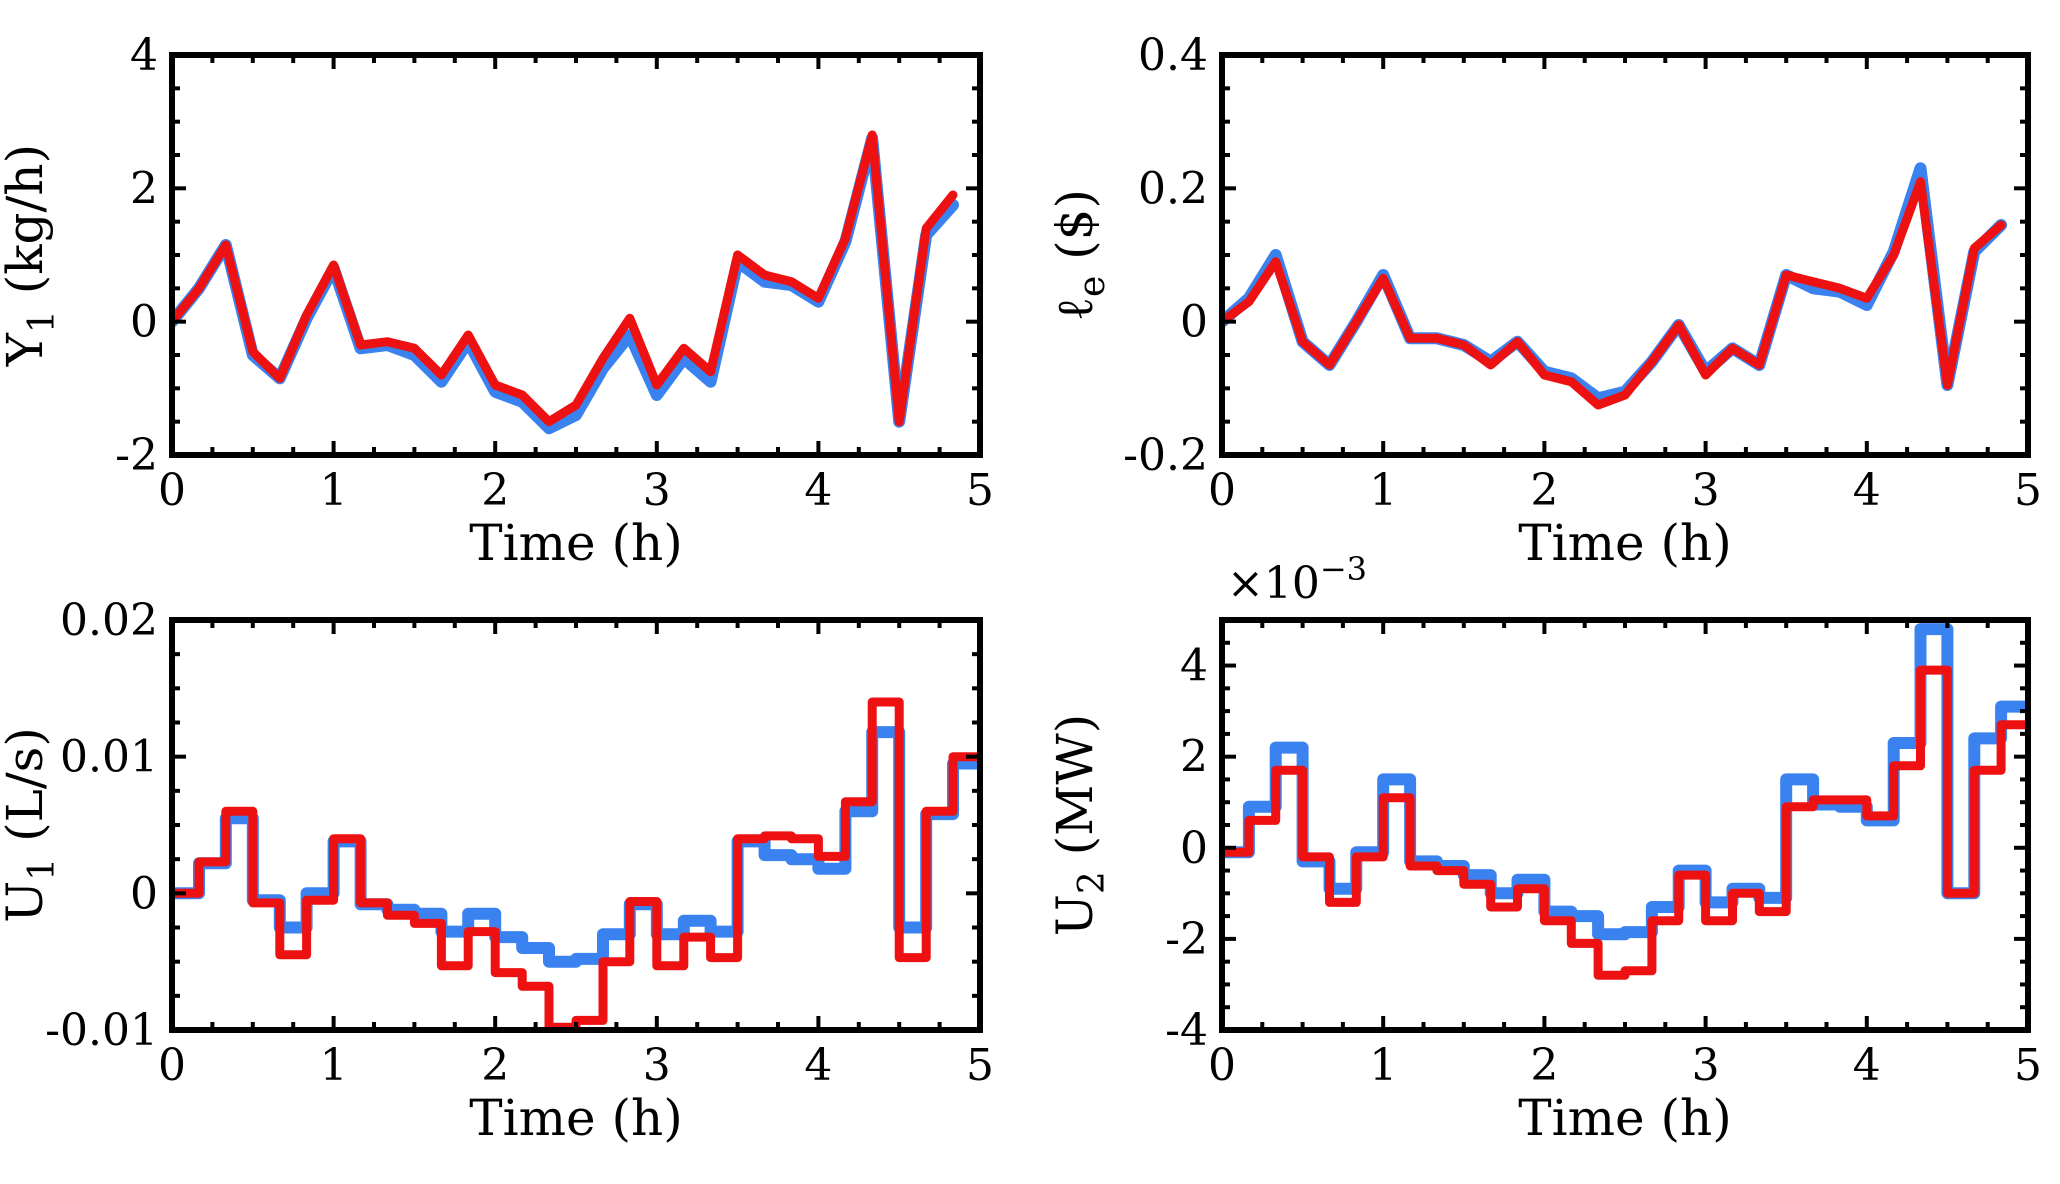 This screenshot has width=2060, height=1184. Describe the element at coordinates (1614, 293) in the screenshot. I see `le-series-red` at that location.